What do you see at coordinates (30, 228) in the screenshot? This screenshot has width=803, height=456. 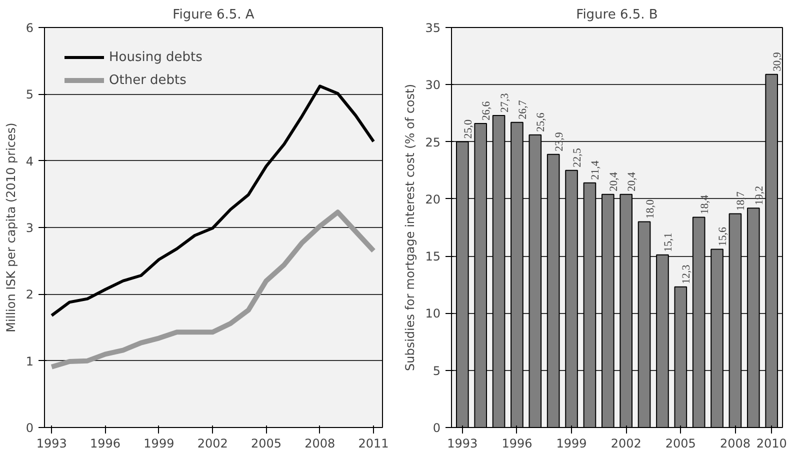 I see `y-tick-label: 3` at bounding box center [30, 228].